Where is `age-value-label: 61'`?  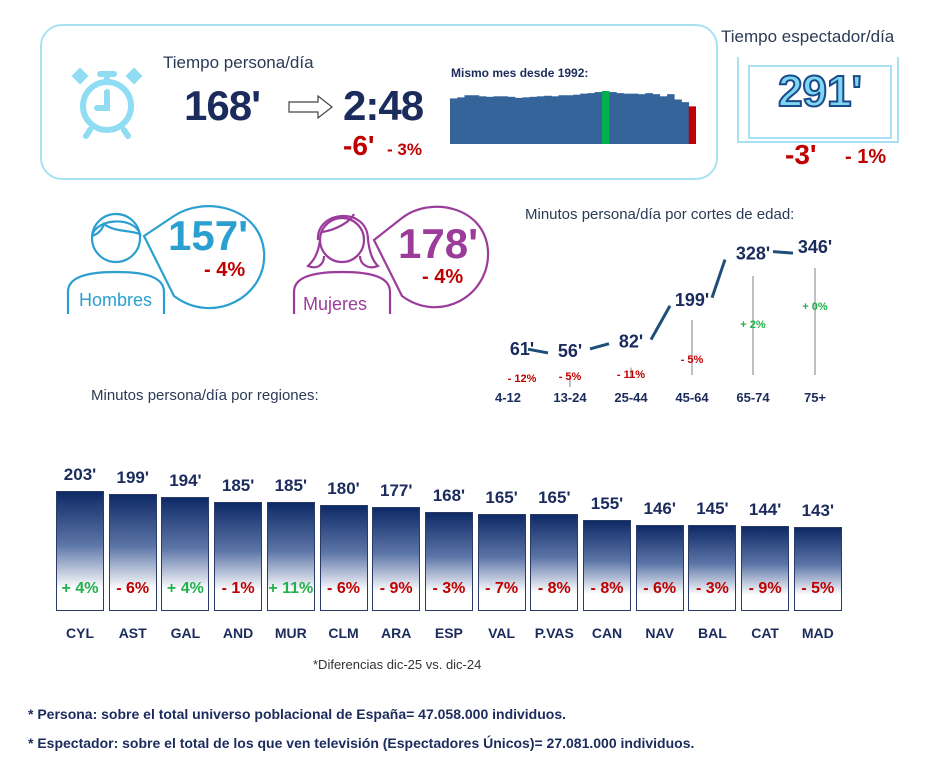 age-value-label: 61' is located at coordinates (522, 349).